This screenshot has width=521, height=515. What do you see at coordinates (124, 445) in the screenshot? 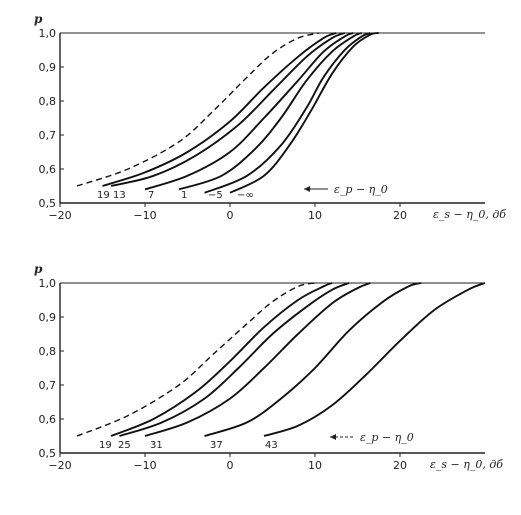
I see `curve-label-25: 25` at bounding box center [124, 445].